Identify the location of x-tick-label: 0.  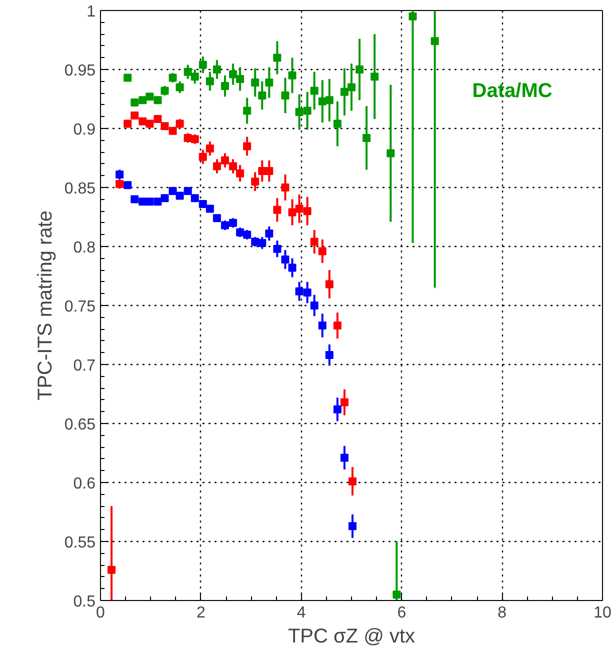
(101, 613).